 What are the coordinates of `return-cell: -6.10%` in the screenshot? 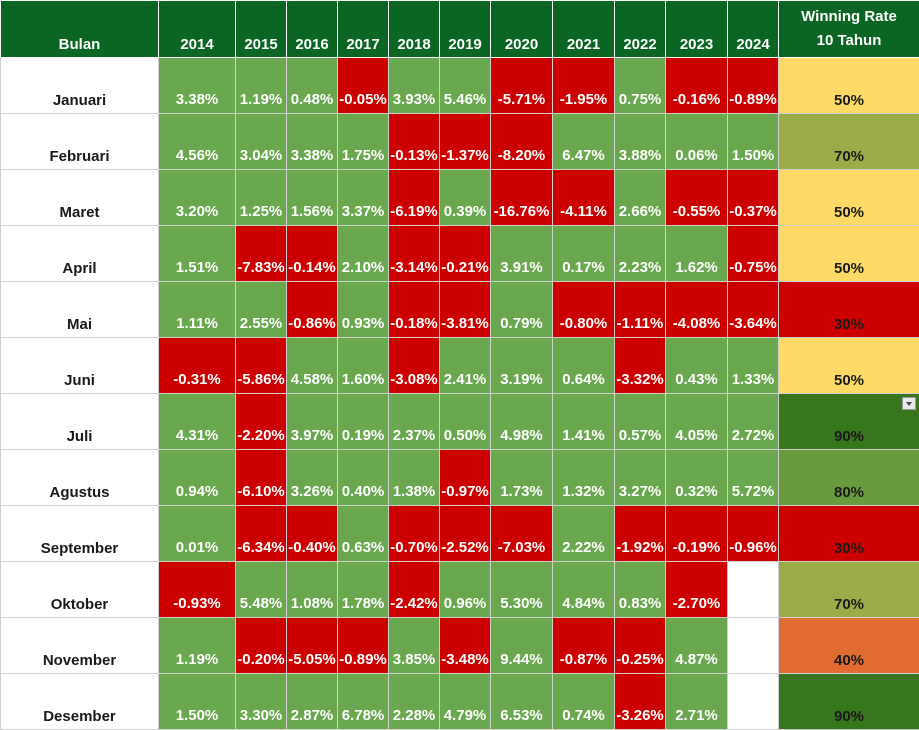 It's located at (261, 478).